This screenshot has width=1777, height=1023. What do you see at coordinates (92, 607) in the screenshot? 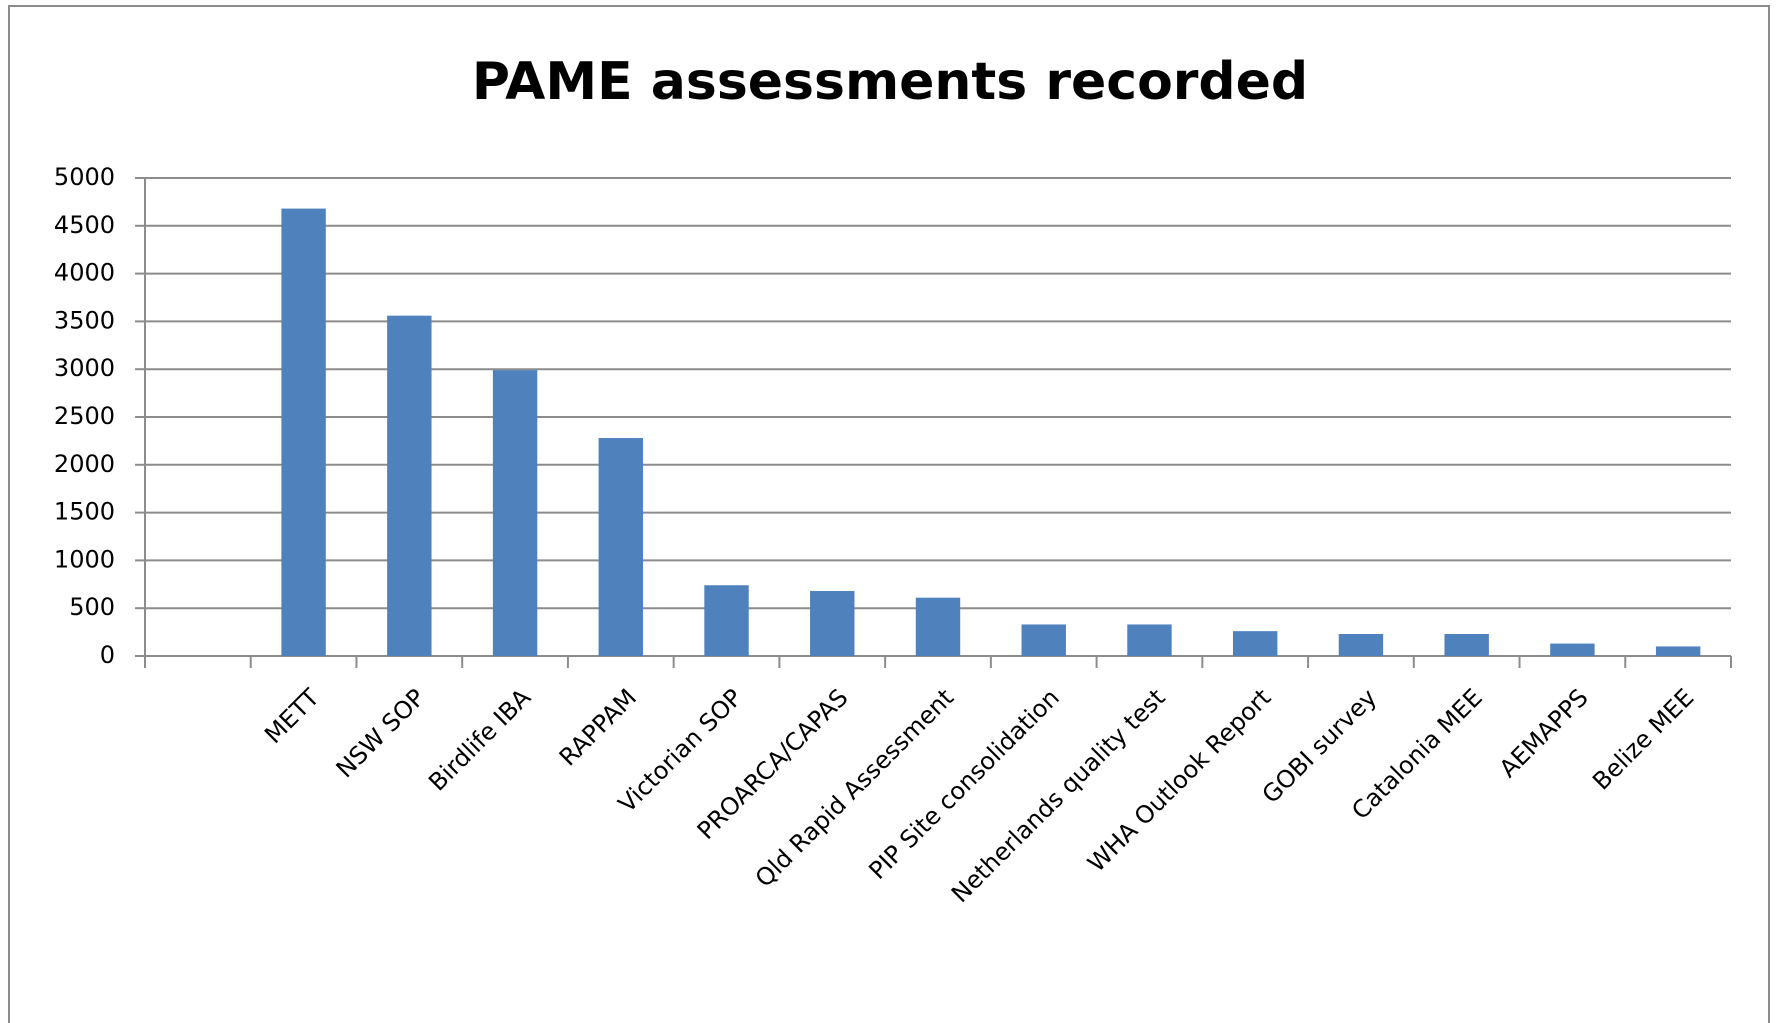
I see `y-tick-label: 500` at bounding box center [92, 607].